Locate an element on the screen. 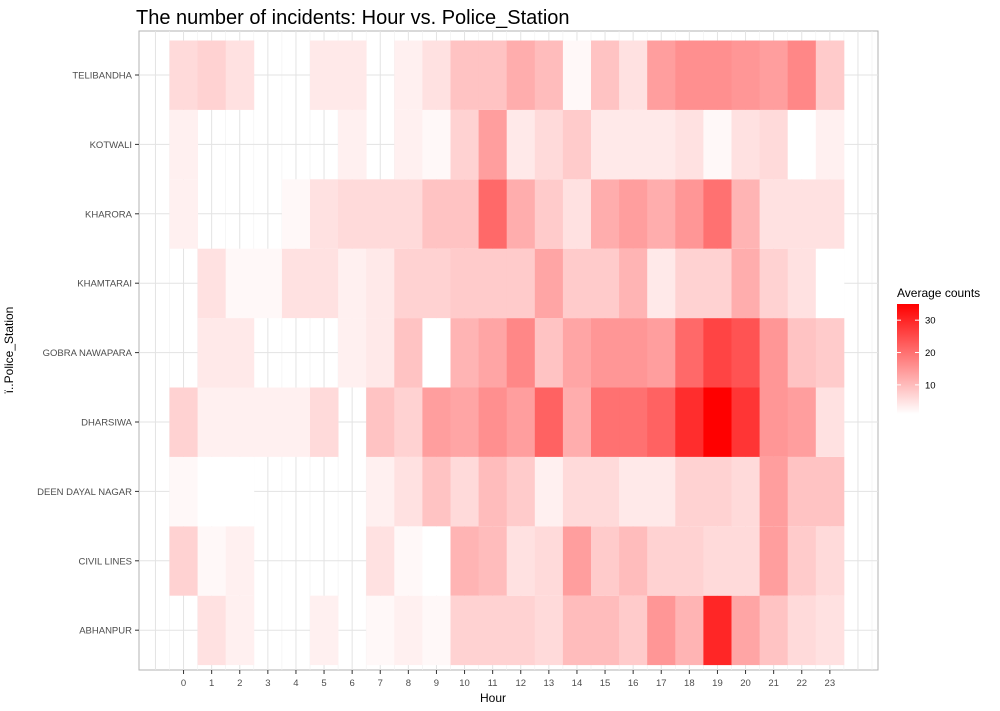  x-tick-label: 10 is located at coordinates (464, 683).